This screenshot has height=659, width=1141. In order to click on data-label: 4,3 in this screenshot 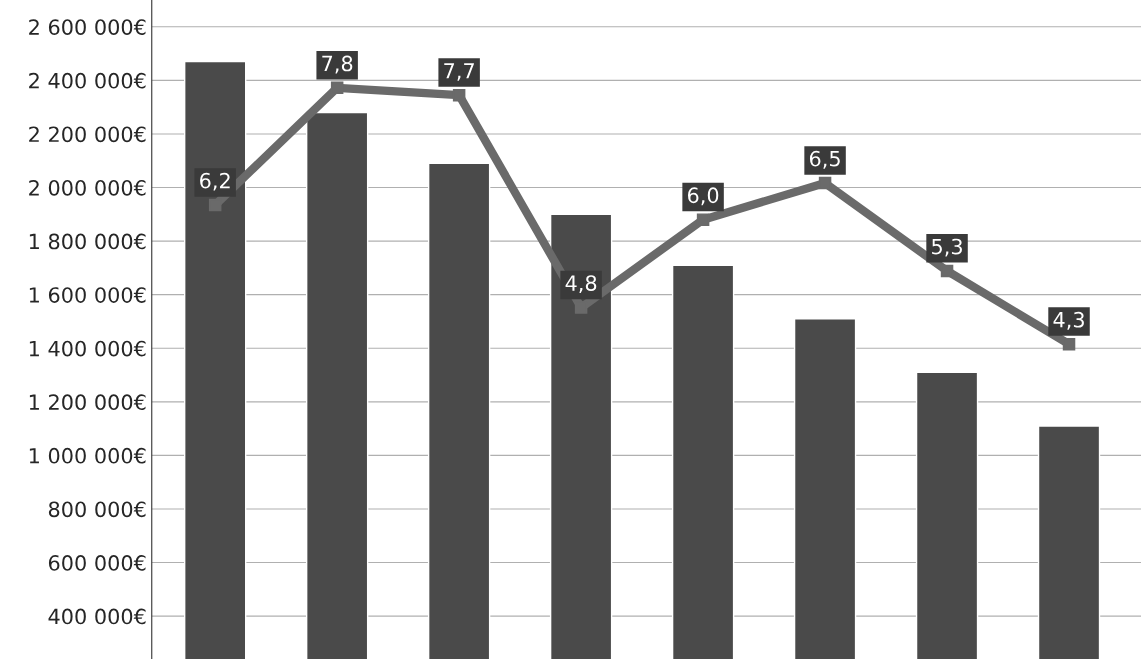, I will do `click(1068, 320)`.